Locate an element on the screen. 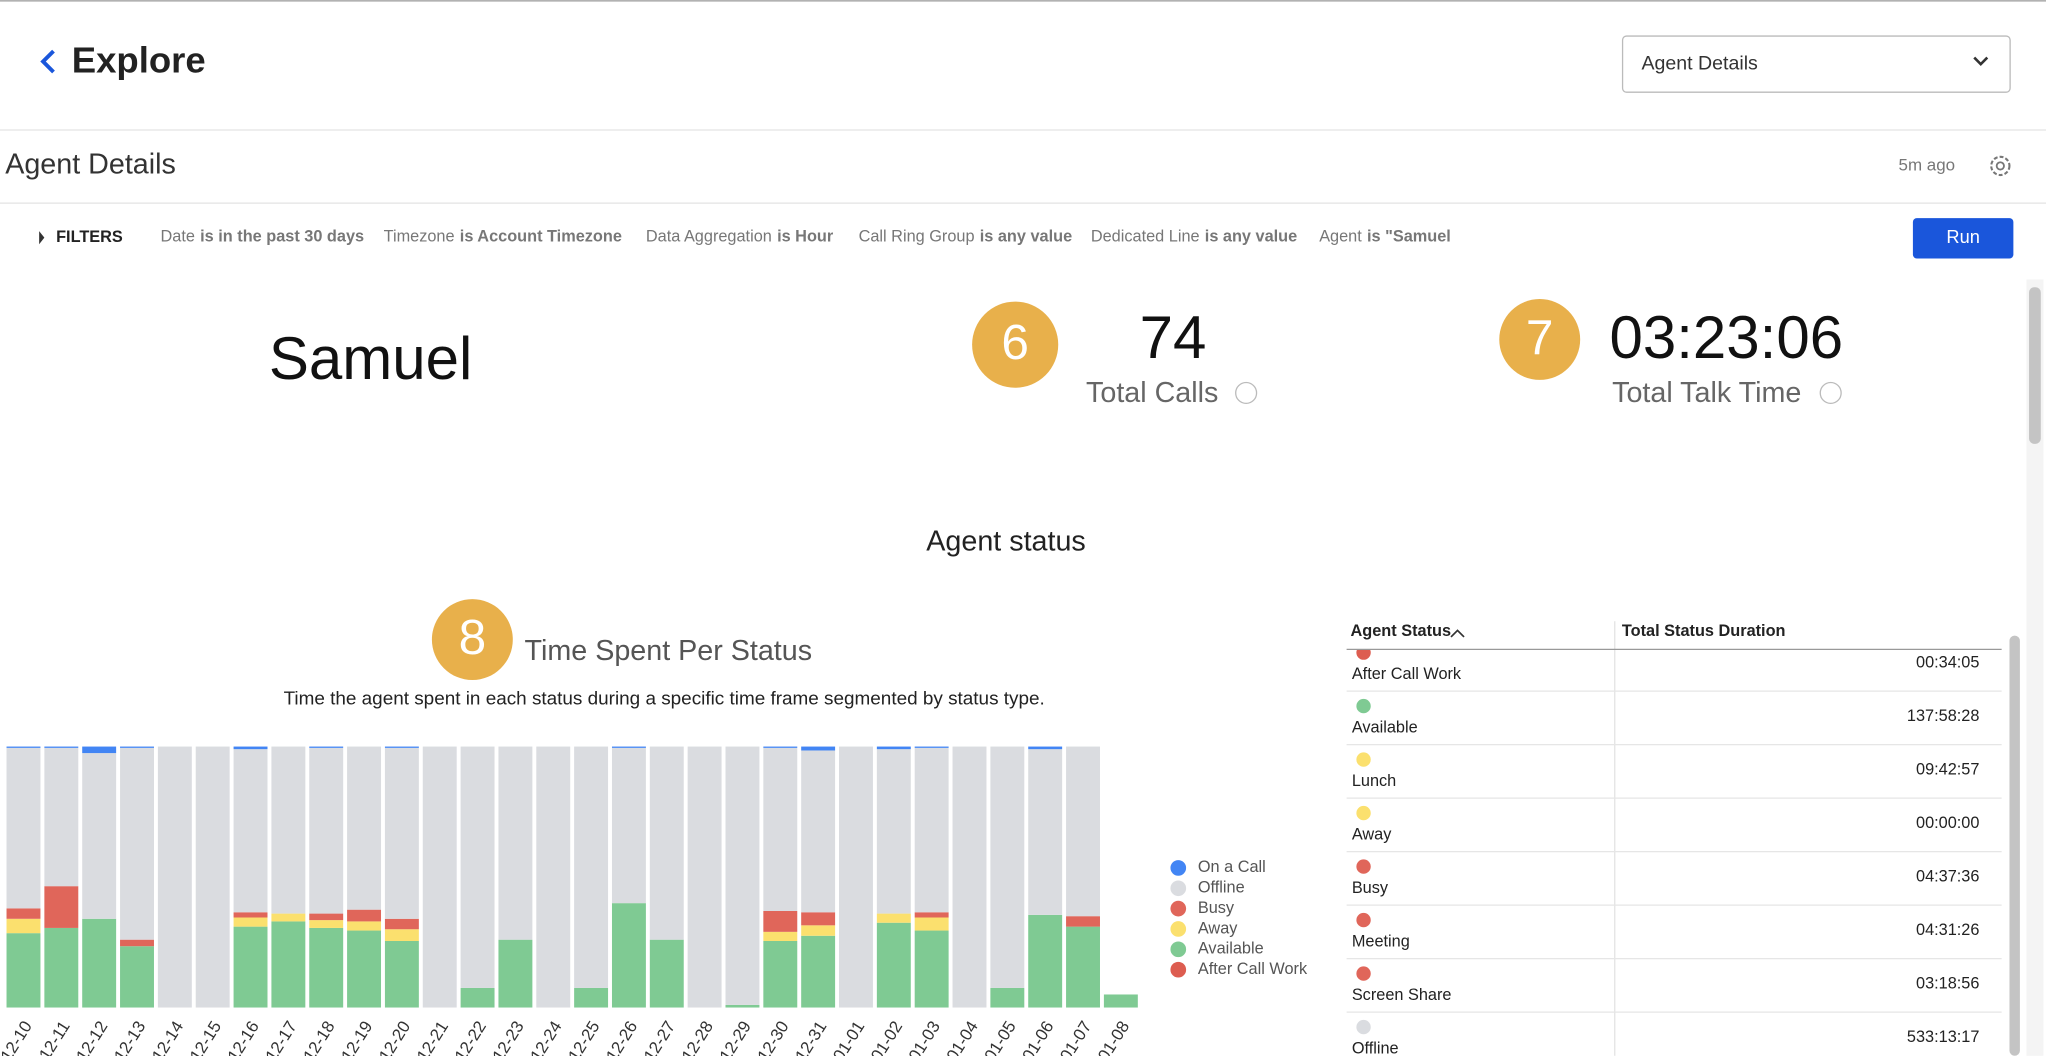  filters-label: FILTERS is located at coordinates (89, 237).